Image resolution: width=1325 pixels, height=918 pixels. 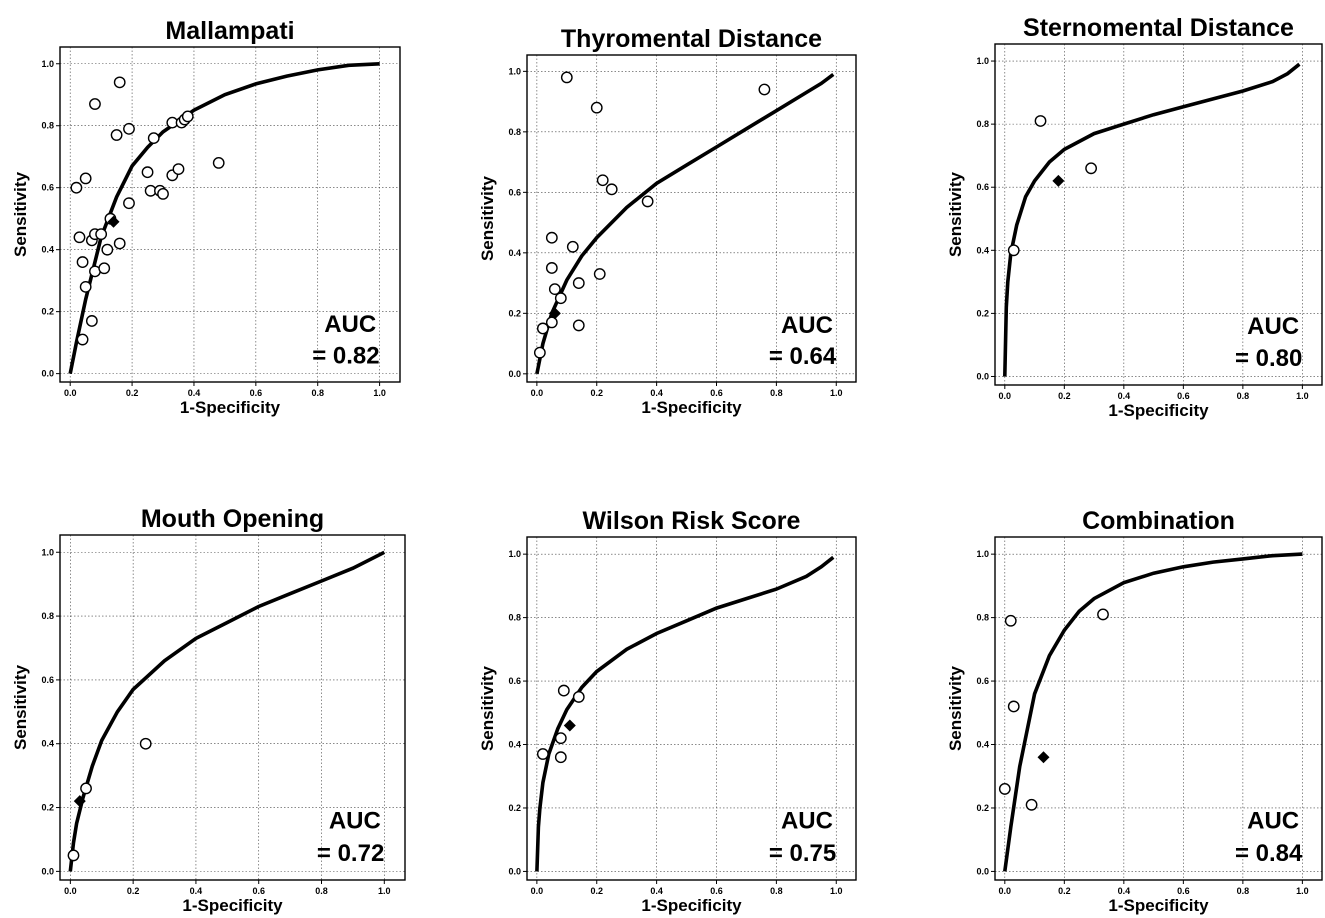 I want to click on panel-title: Mallampati, so click(x=229, y=31).